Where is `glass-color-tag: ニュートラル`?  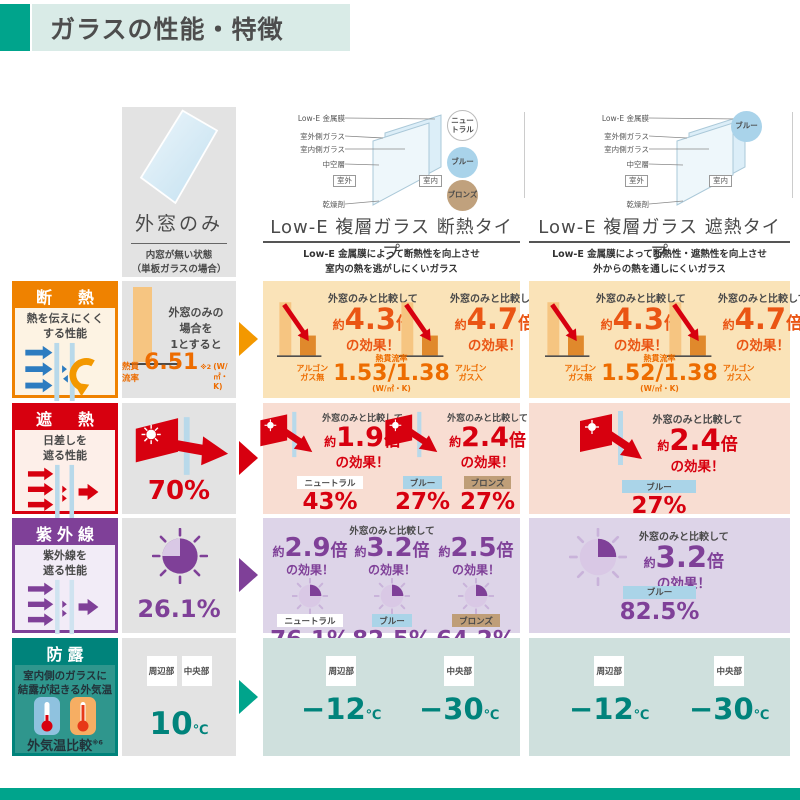 glass-color-tag: ニュートラル is located at coordinates (310, 620).